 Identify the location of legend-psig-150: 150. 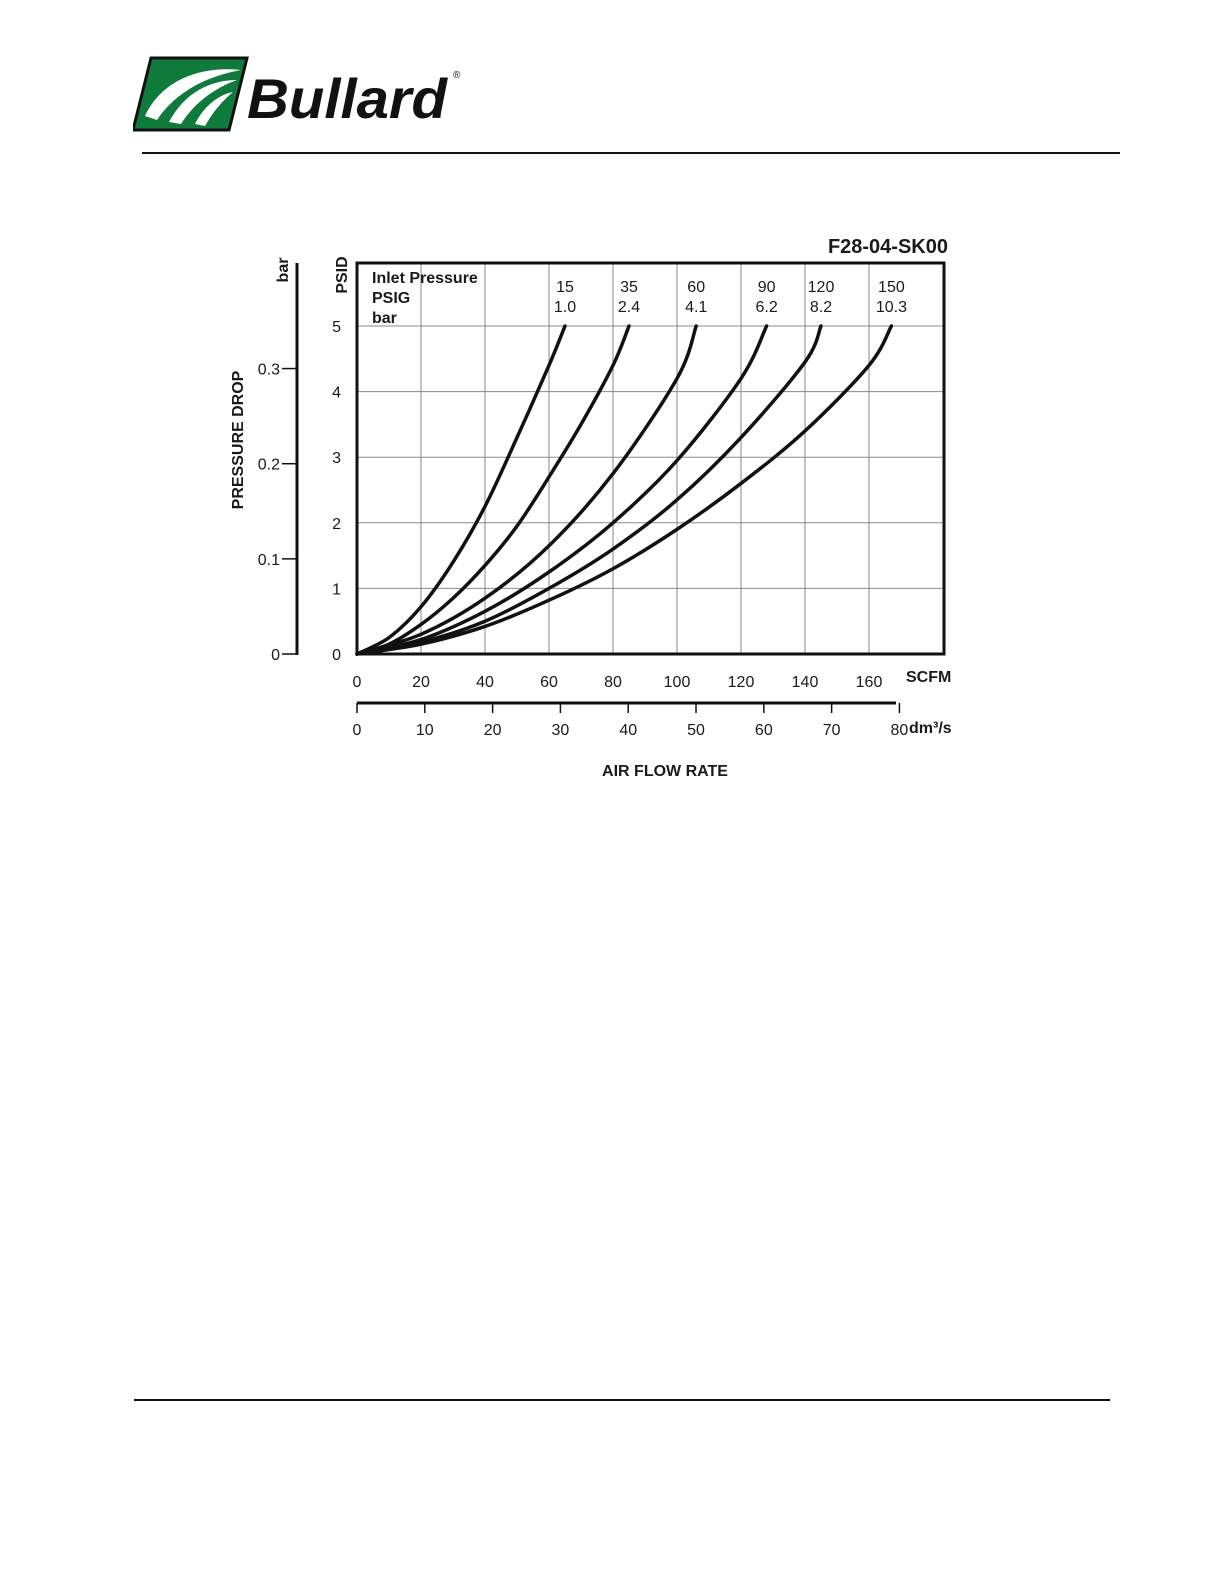
(891, 287).